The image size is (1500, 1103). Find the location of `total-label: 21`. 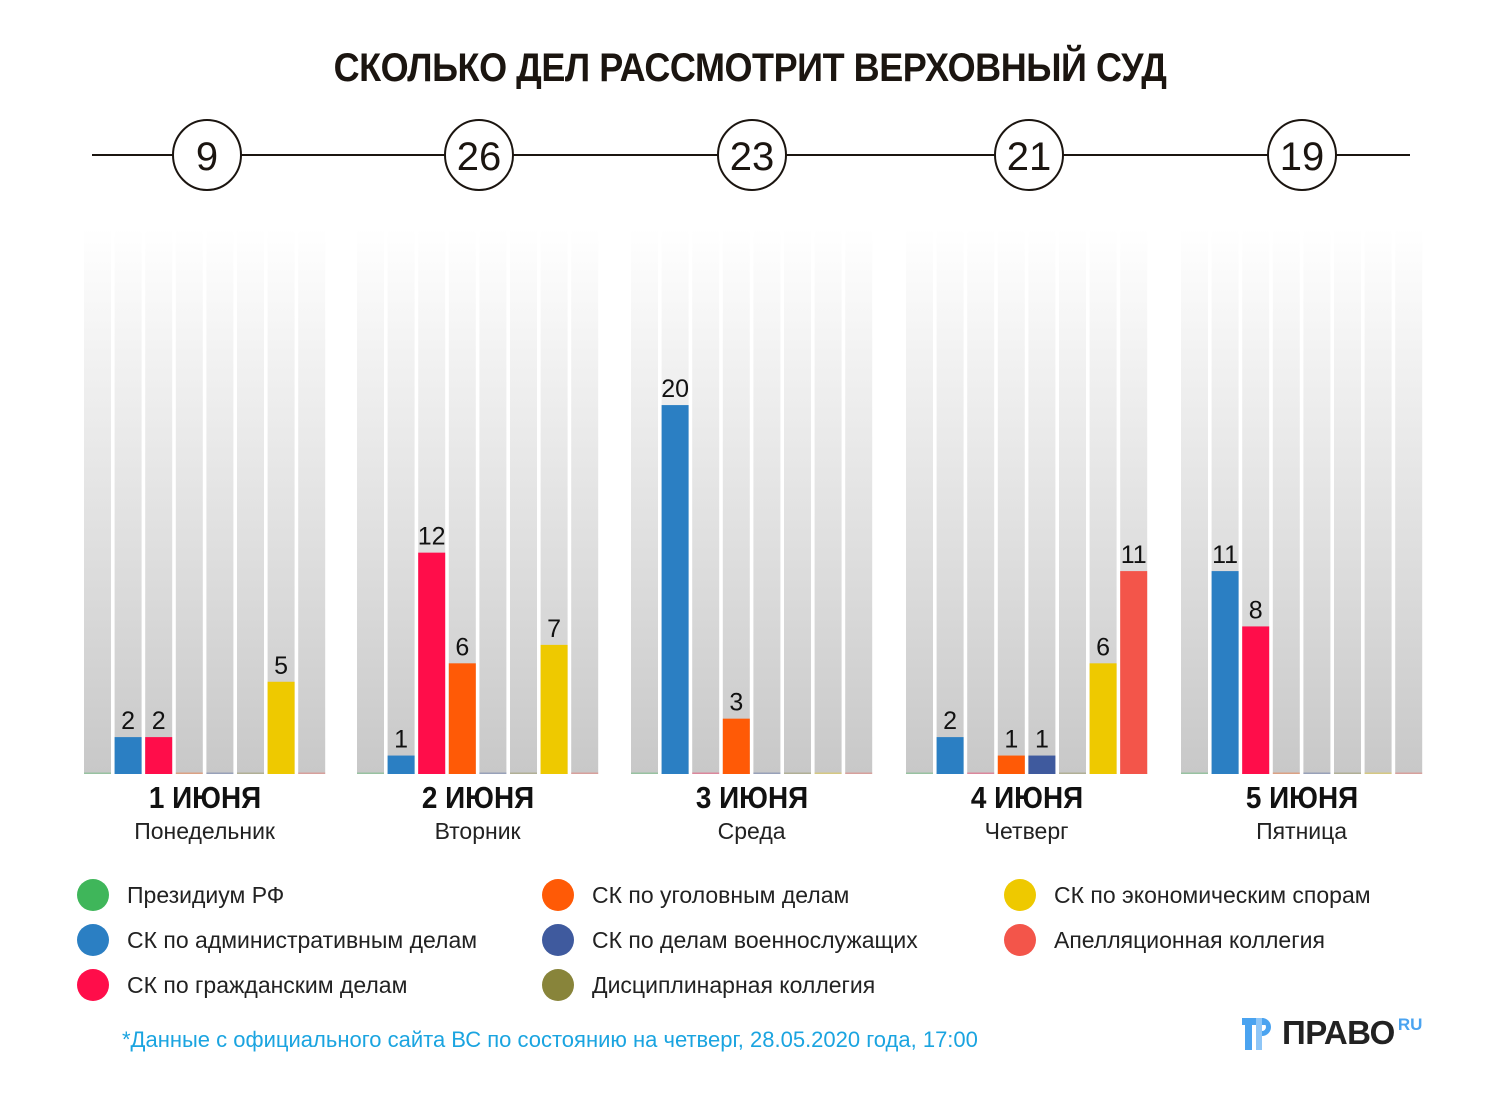

total-label: 21 is located at coordinates (1029, 157).